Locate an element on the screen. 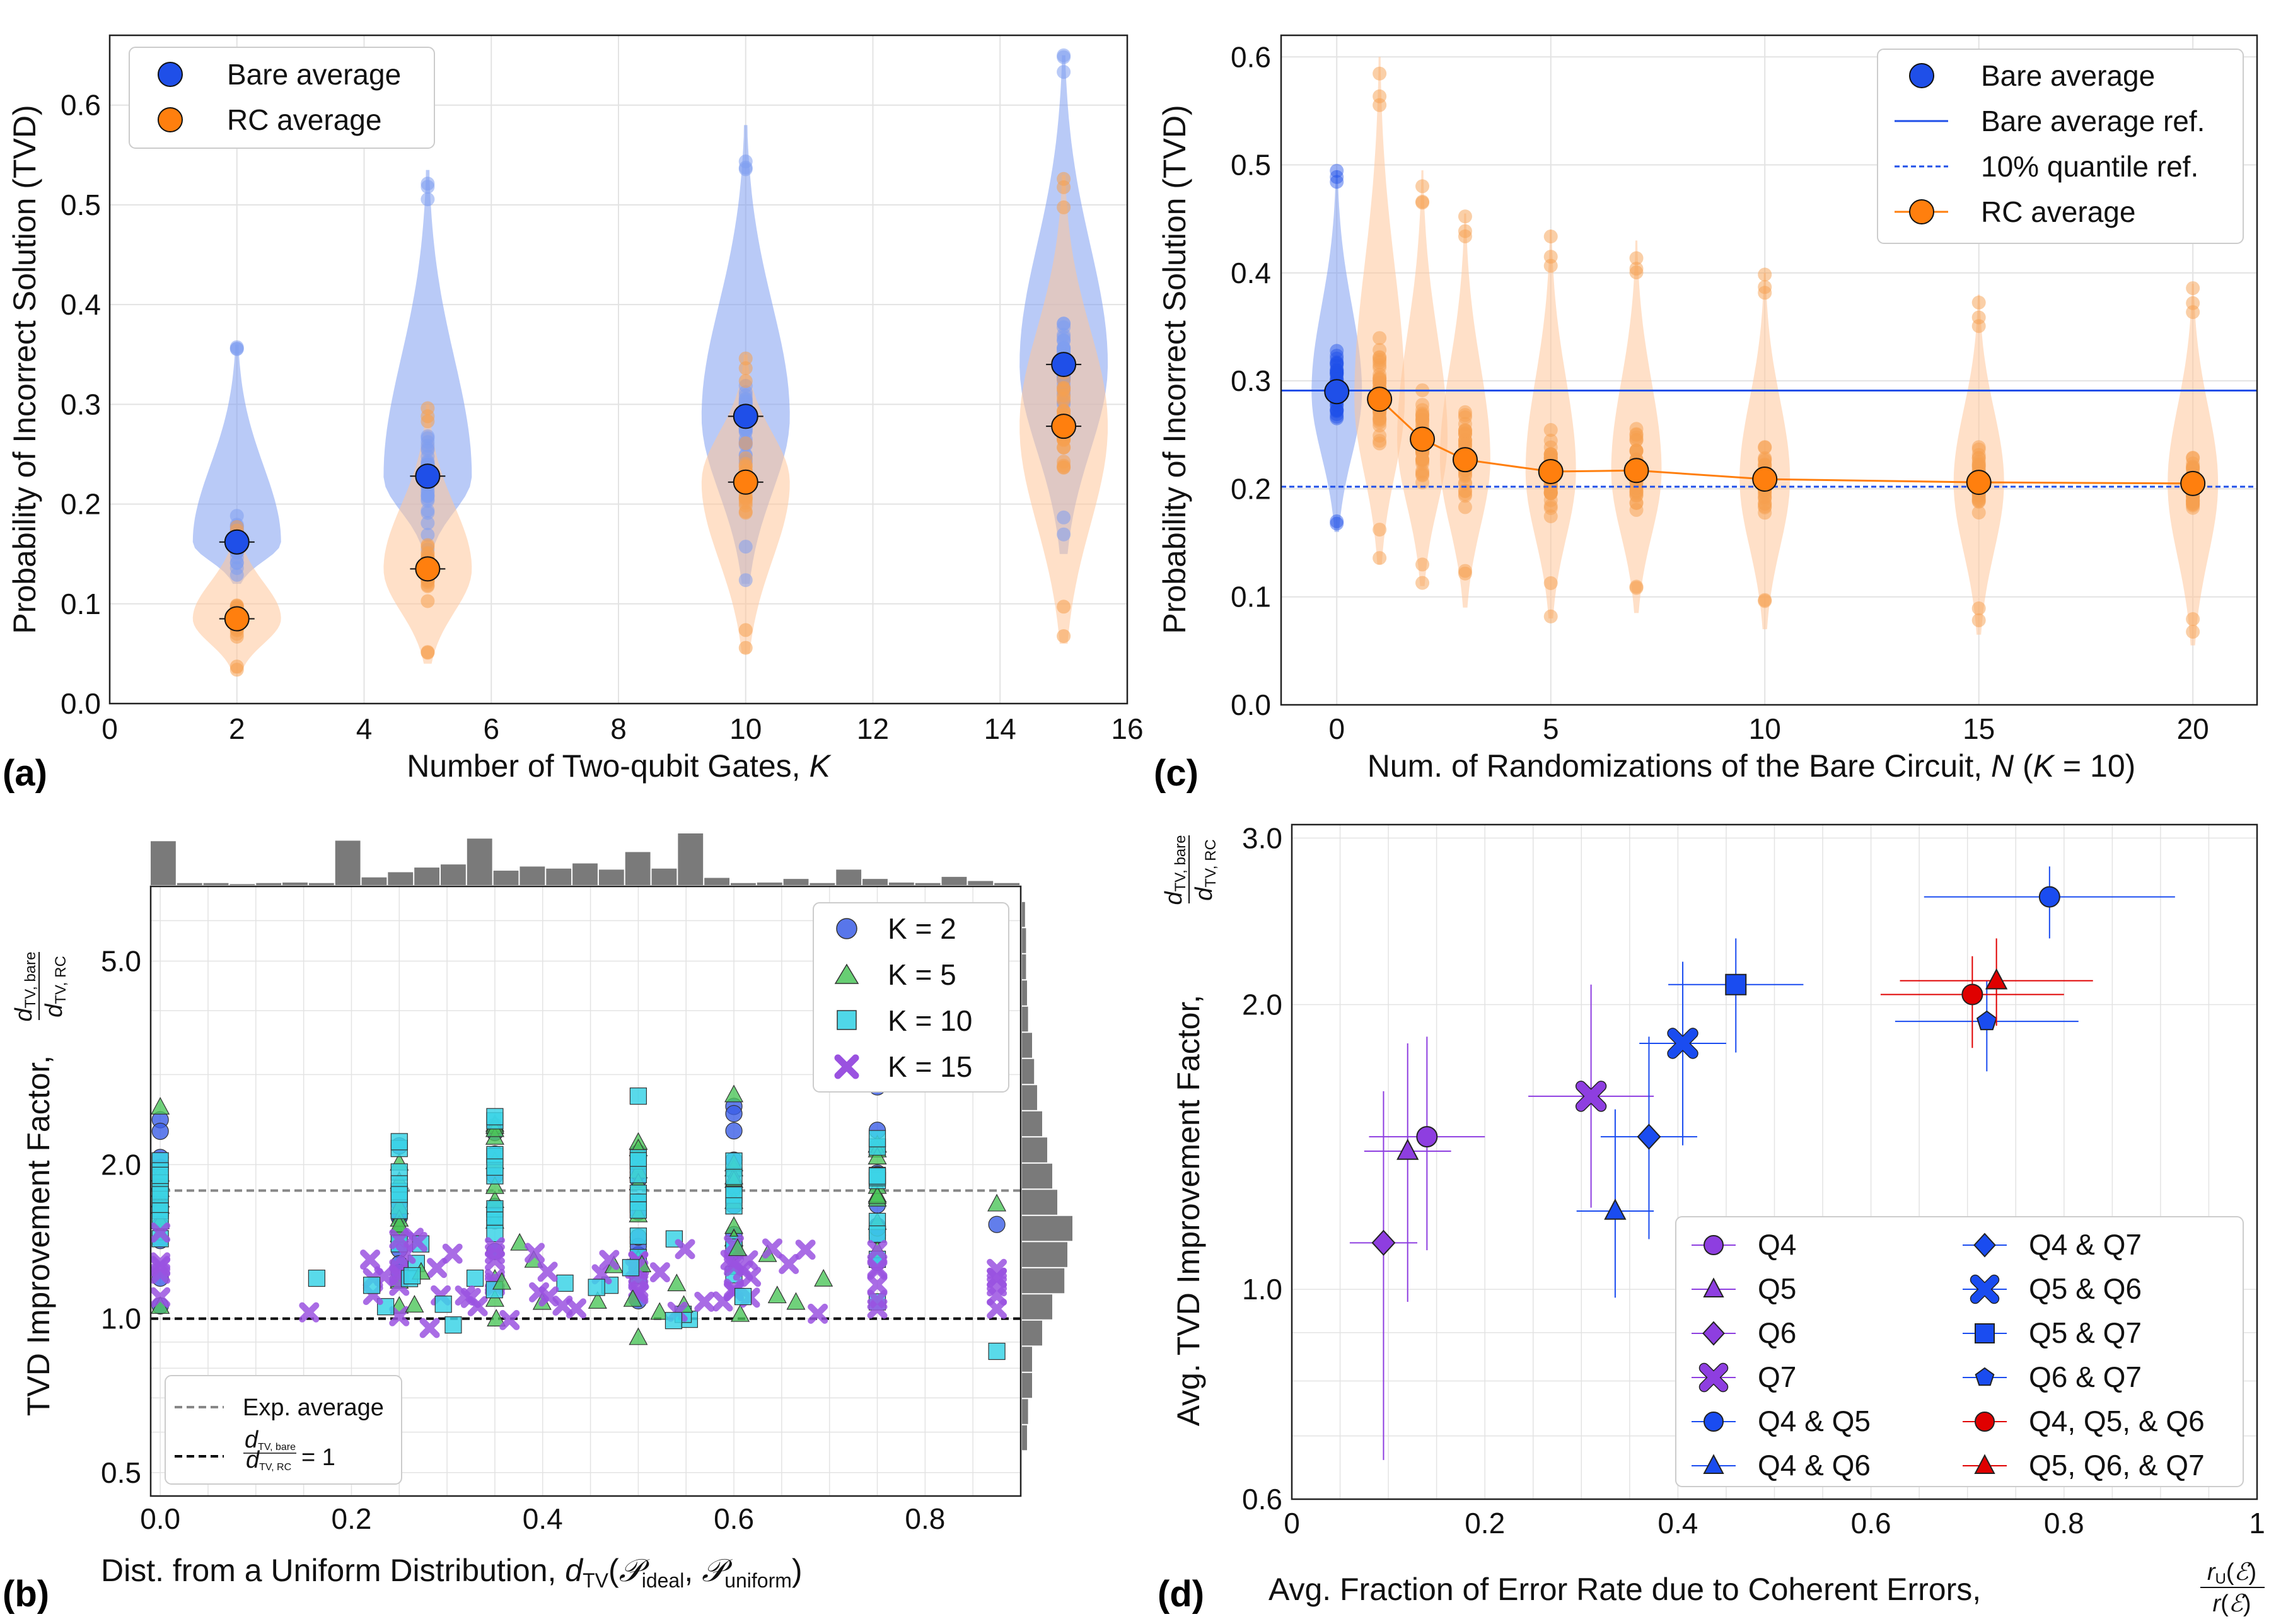  legend-d-label: Q4 & Q6 is located at coordinates (1814, 1465).